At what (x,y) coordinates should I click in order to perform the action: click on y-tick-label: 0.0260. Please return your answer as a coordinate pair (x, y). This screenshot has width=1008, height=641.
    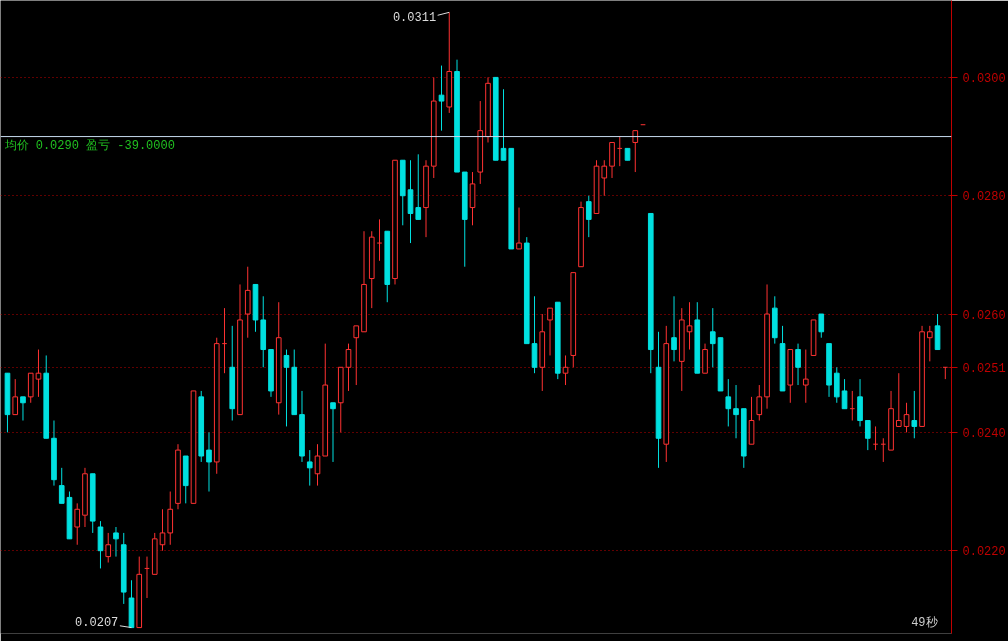
    Looking at the image, I should click on (984, 315).